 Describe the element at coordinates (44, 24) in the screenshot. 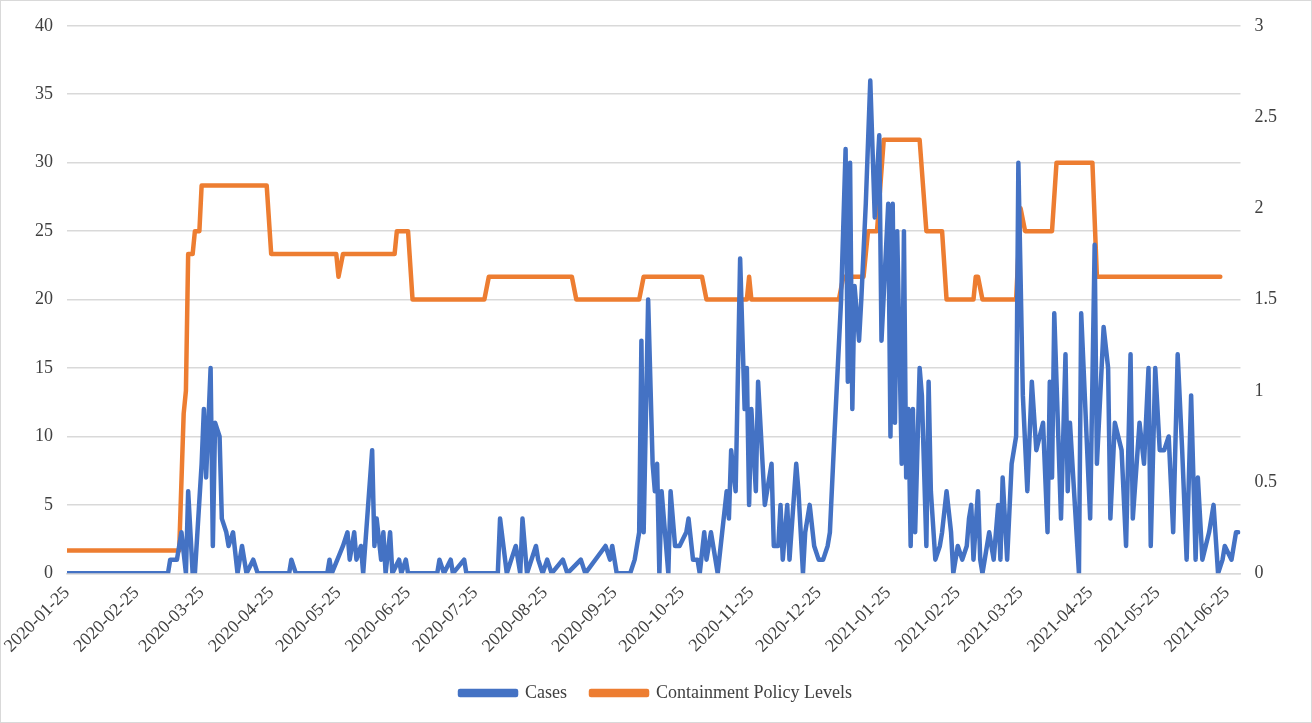

I see `y-tick-label: 40` at that location.